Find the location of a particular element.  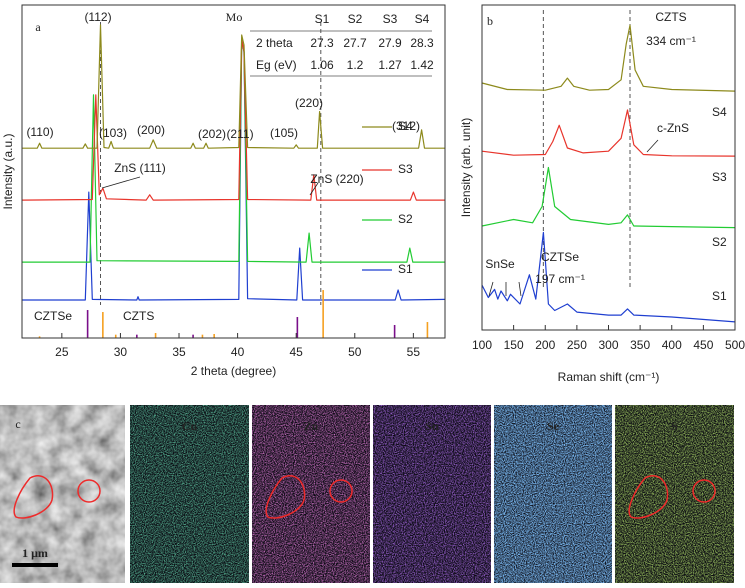

annotation: (103) is located at coordinates (113, 133).